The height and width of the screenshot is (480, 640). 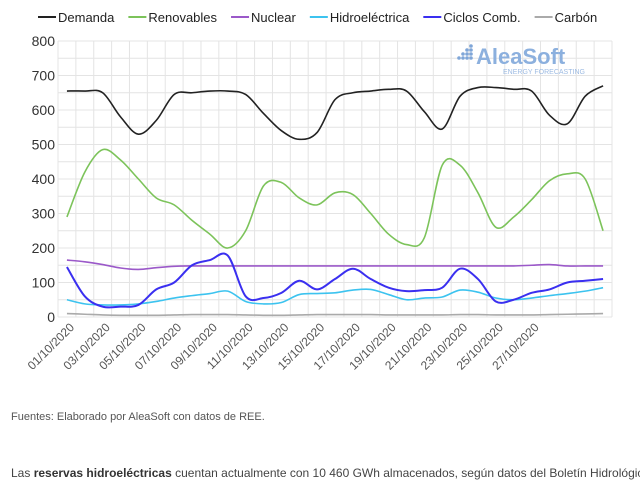 I want to click on y-tick-label: 100, so click(x=44, y=283).